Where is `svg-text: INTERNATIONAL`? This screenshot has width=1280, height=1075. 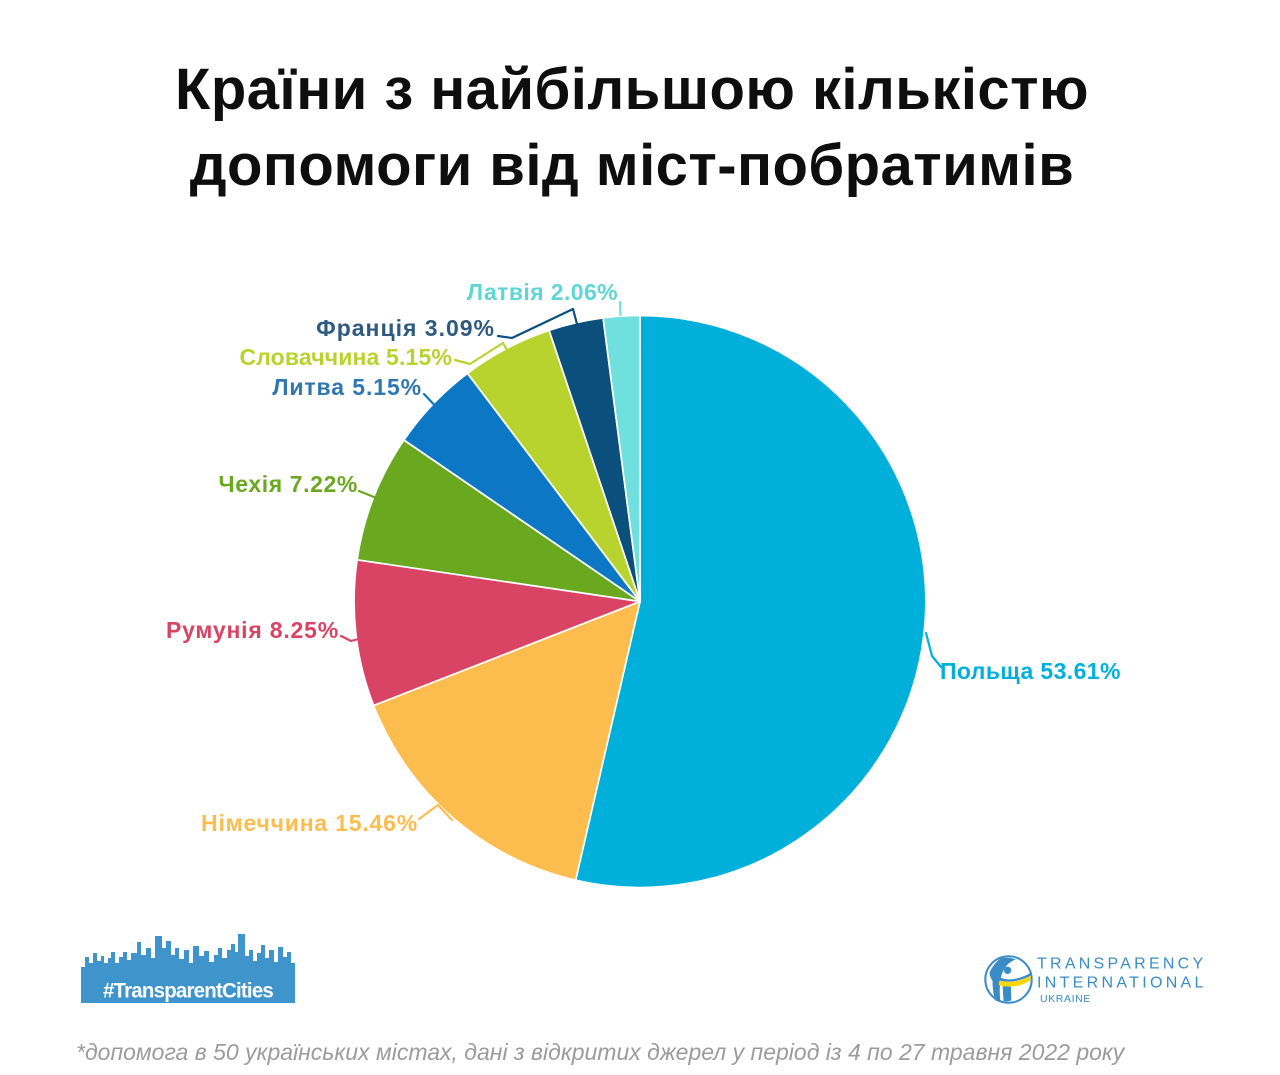 svg-text: INTERNATIONAL is located at coordinates (1122, 983).